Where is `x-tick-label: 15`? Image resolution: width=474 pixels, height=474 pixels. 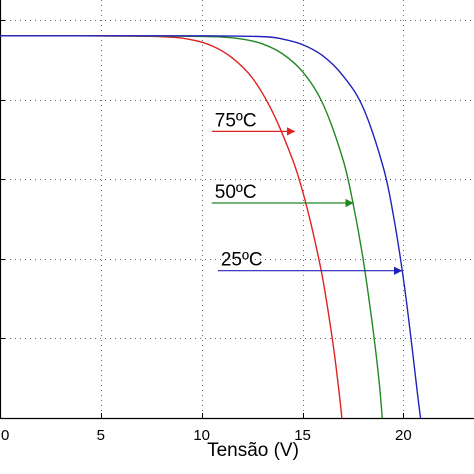
x-tick-label: 15 is located at coordinates (302, 435).